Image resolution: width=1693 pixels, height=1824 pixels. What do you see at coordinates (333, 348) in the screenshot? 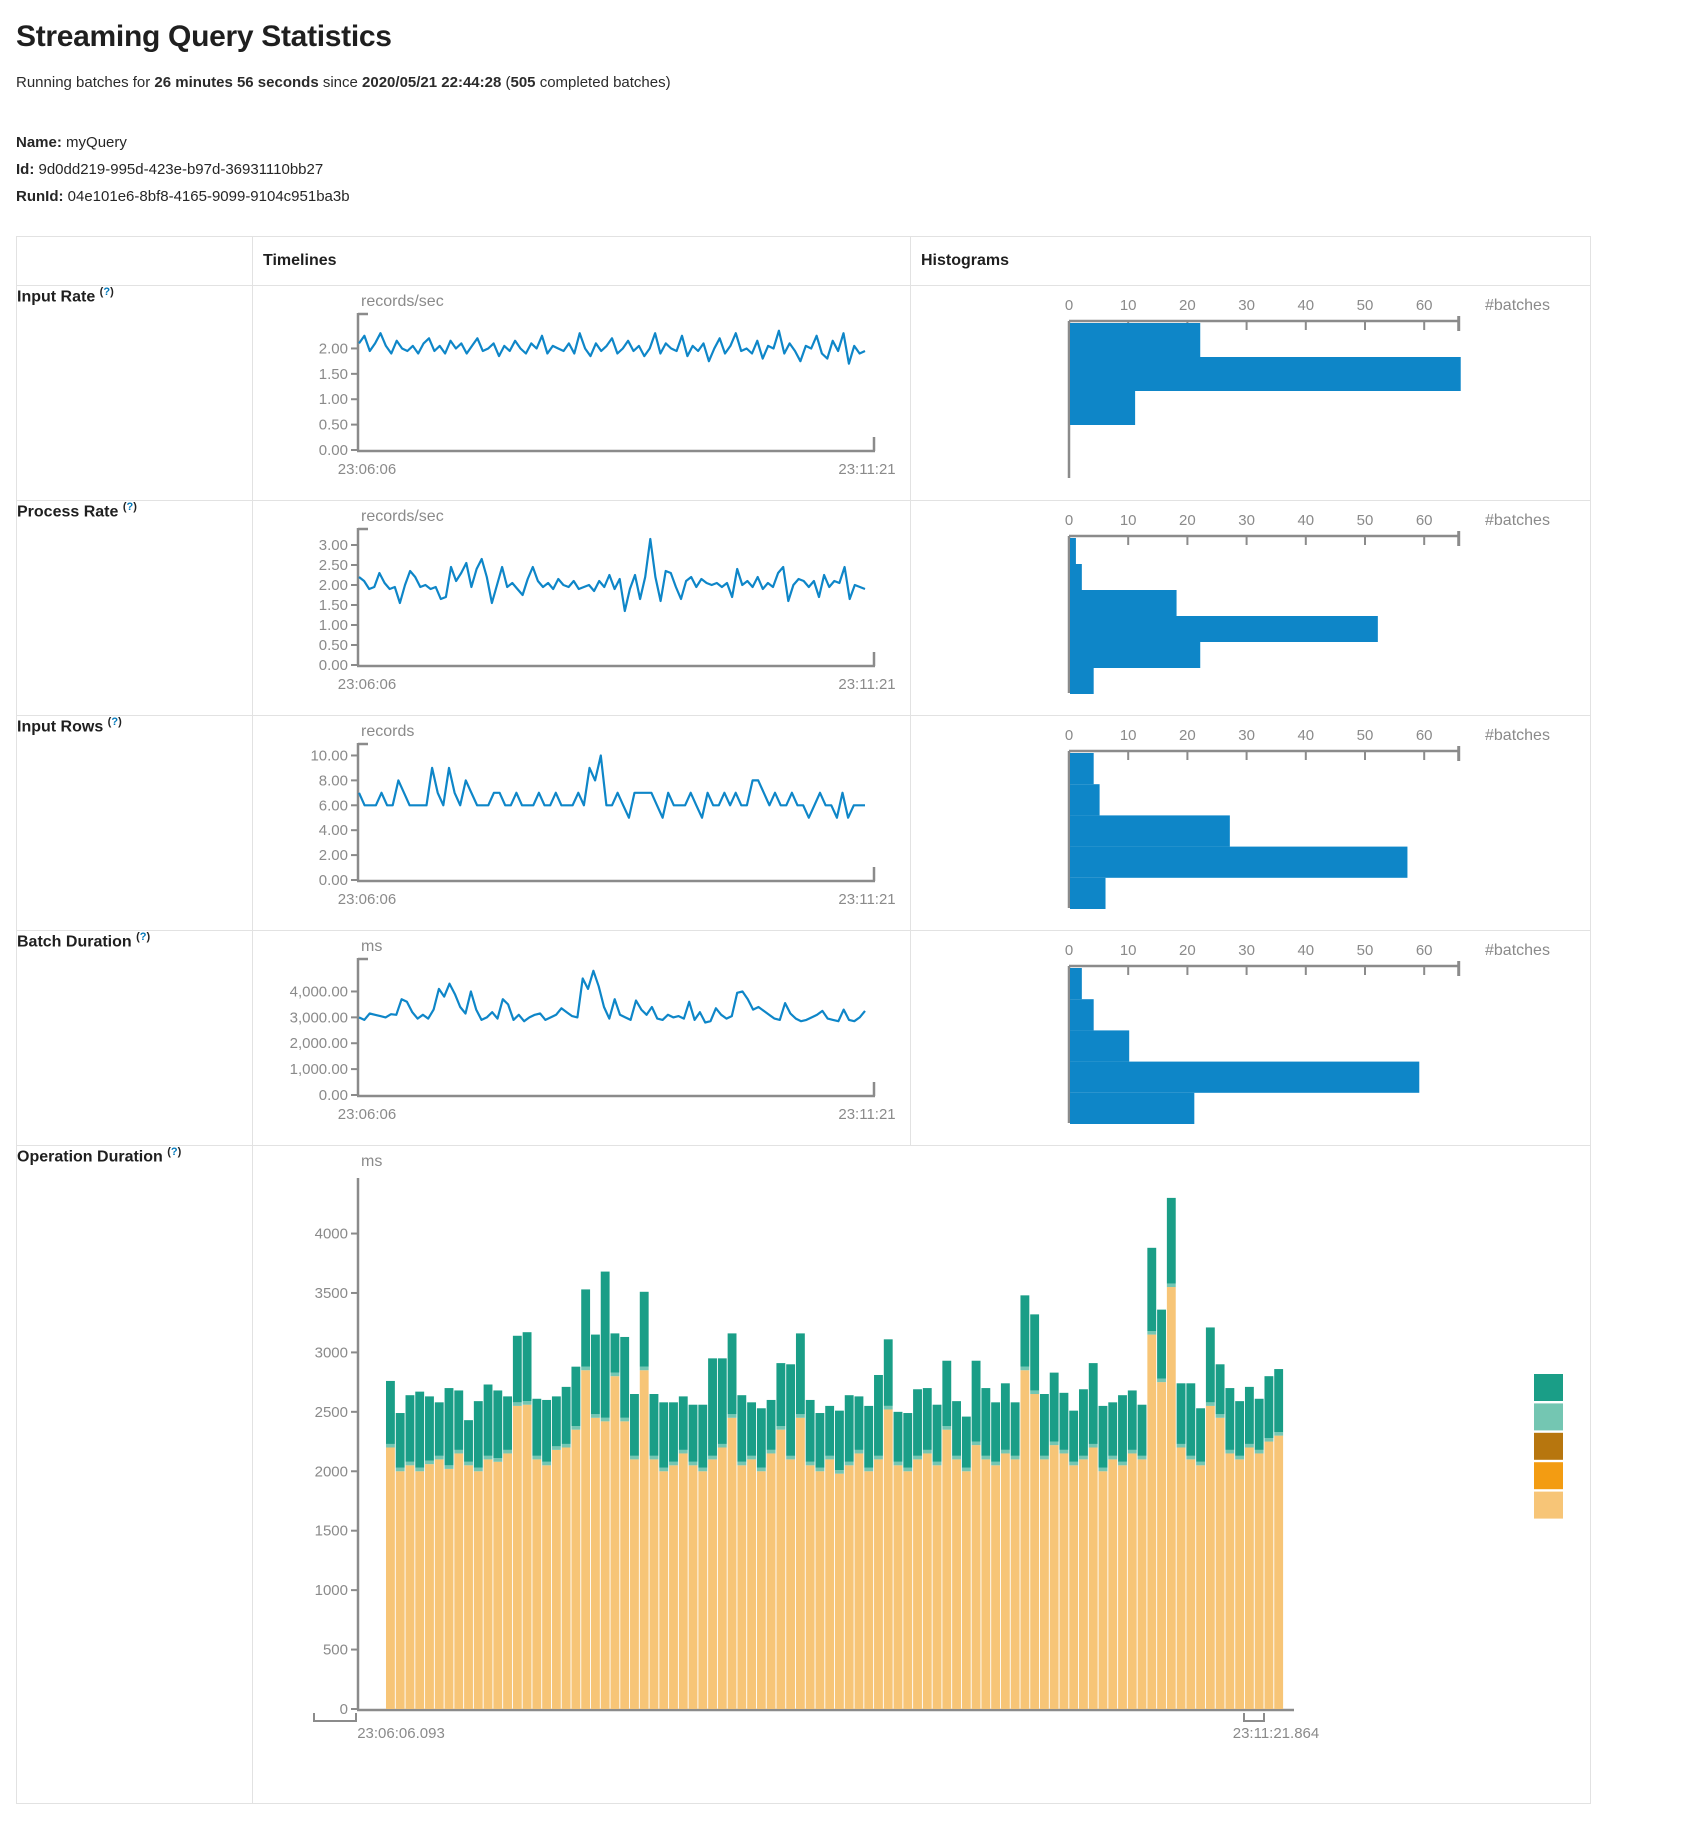
I see `svg-text: 2.00` at bounding box center [333, 348].